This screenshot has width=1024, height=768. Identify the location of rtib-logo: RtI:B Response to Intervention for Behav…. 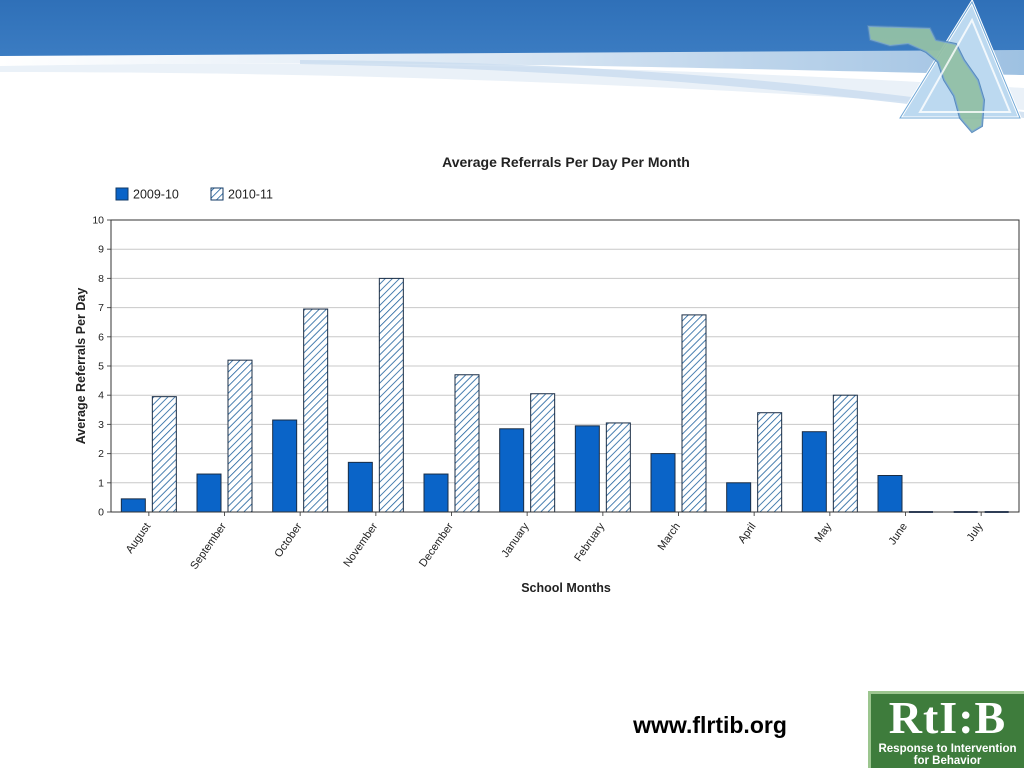
(946, 729).